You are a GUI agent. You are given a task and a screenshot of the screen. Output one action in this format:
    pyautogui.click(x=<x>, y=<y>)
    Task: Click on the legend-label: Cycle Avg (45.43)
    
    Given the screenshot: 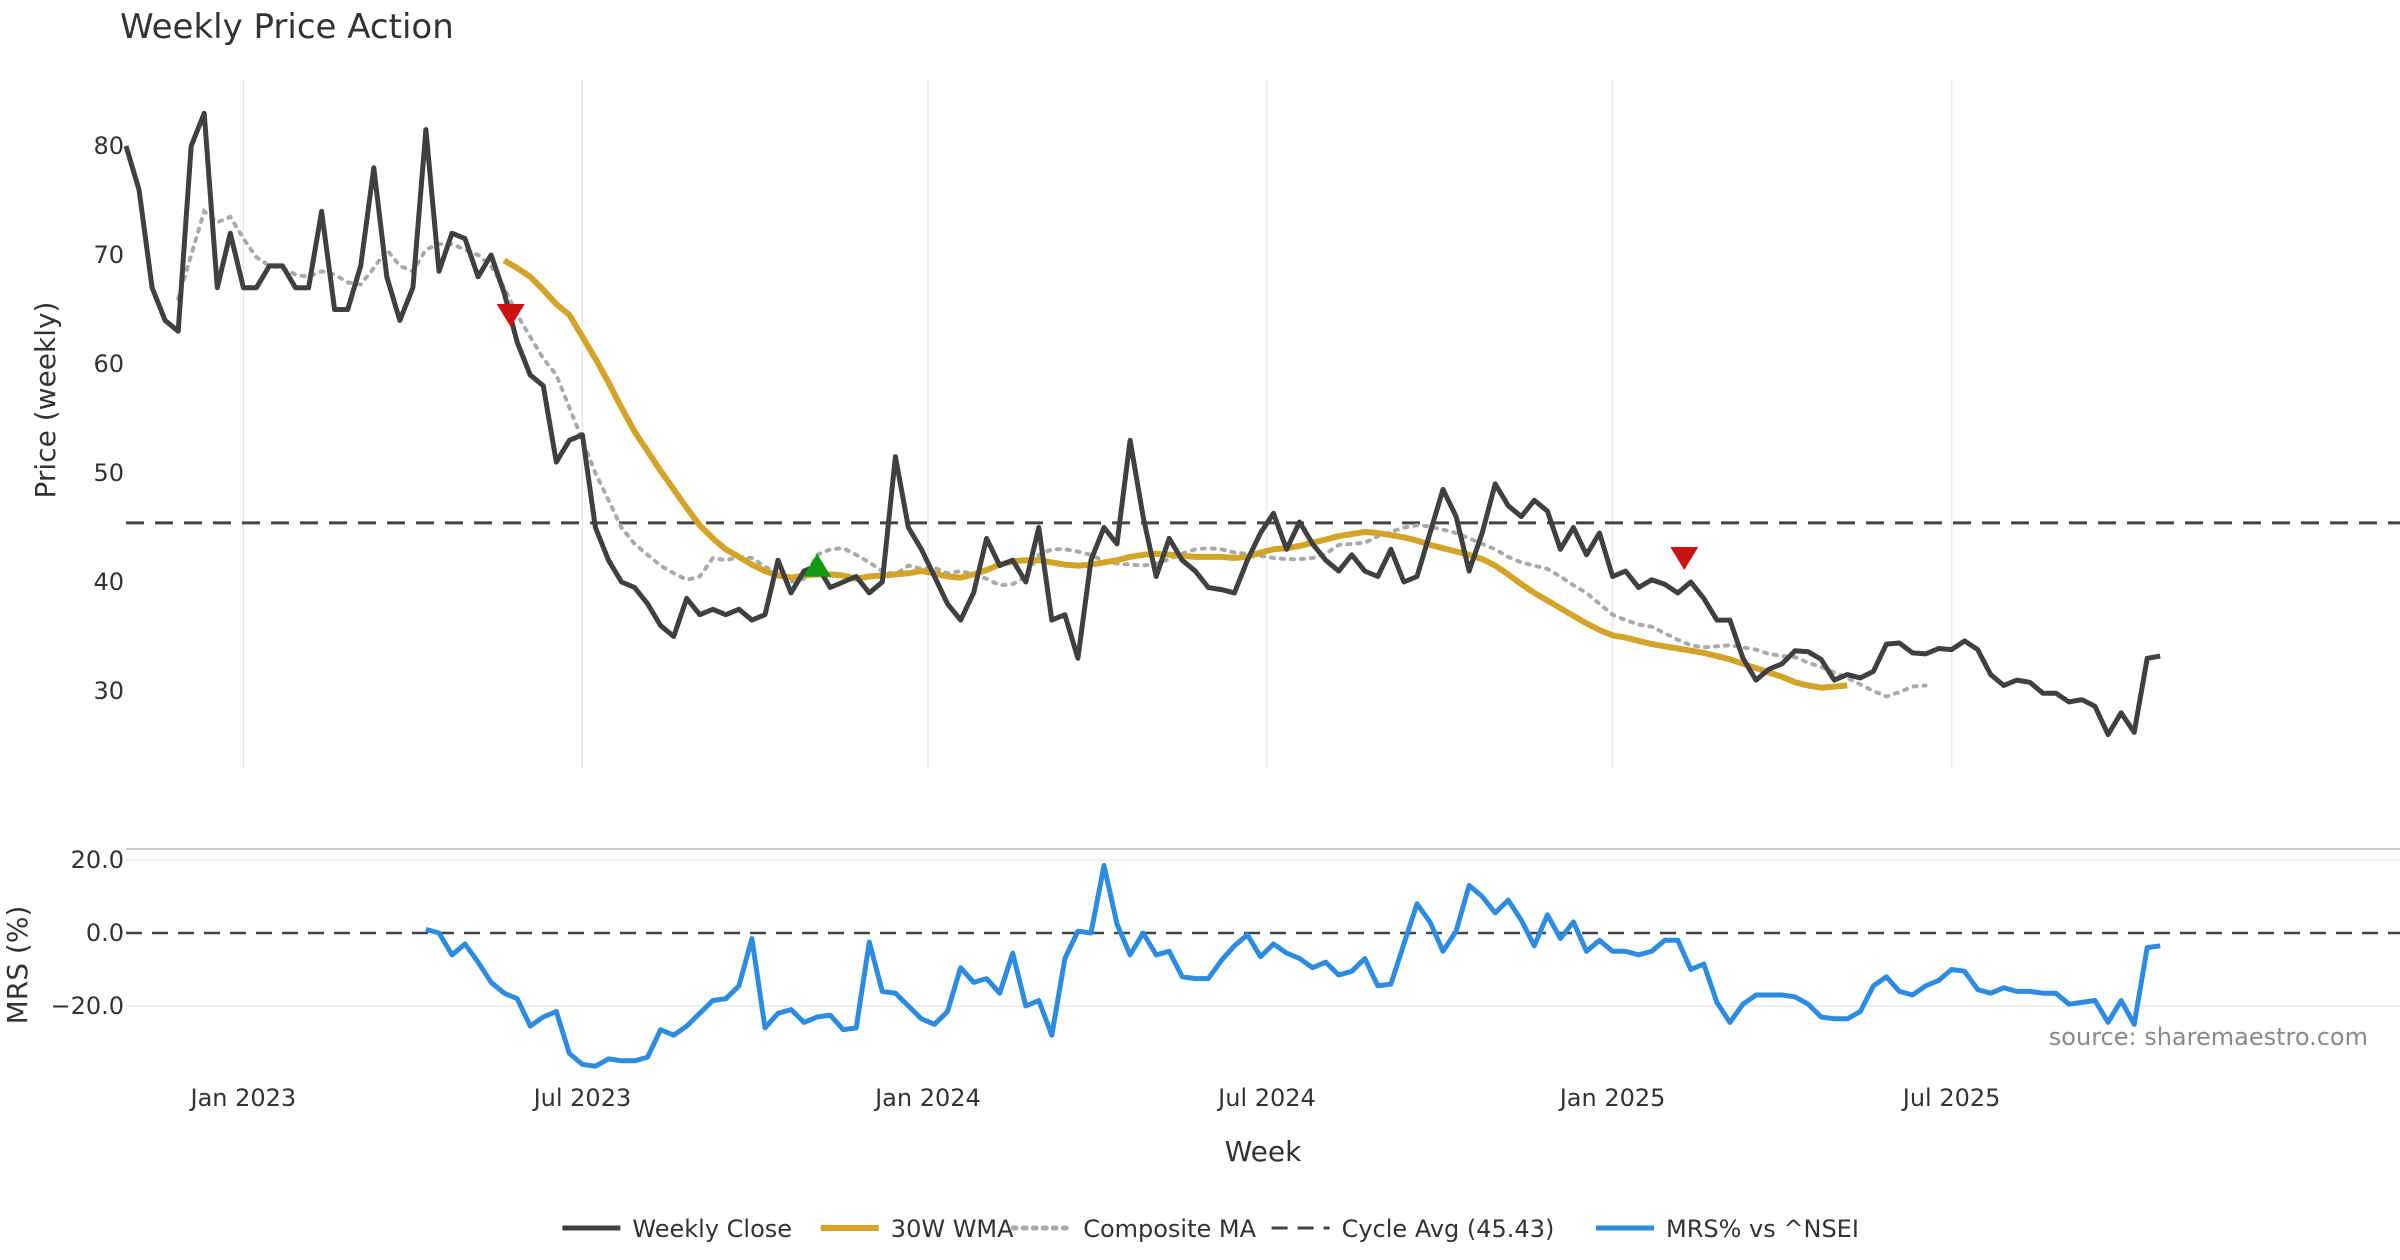 What is the action you would take?
    pyautogui.click(x=1448, y=1229)
    